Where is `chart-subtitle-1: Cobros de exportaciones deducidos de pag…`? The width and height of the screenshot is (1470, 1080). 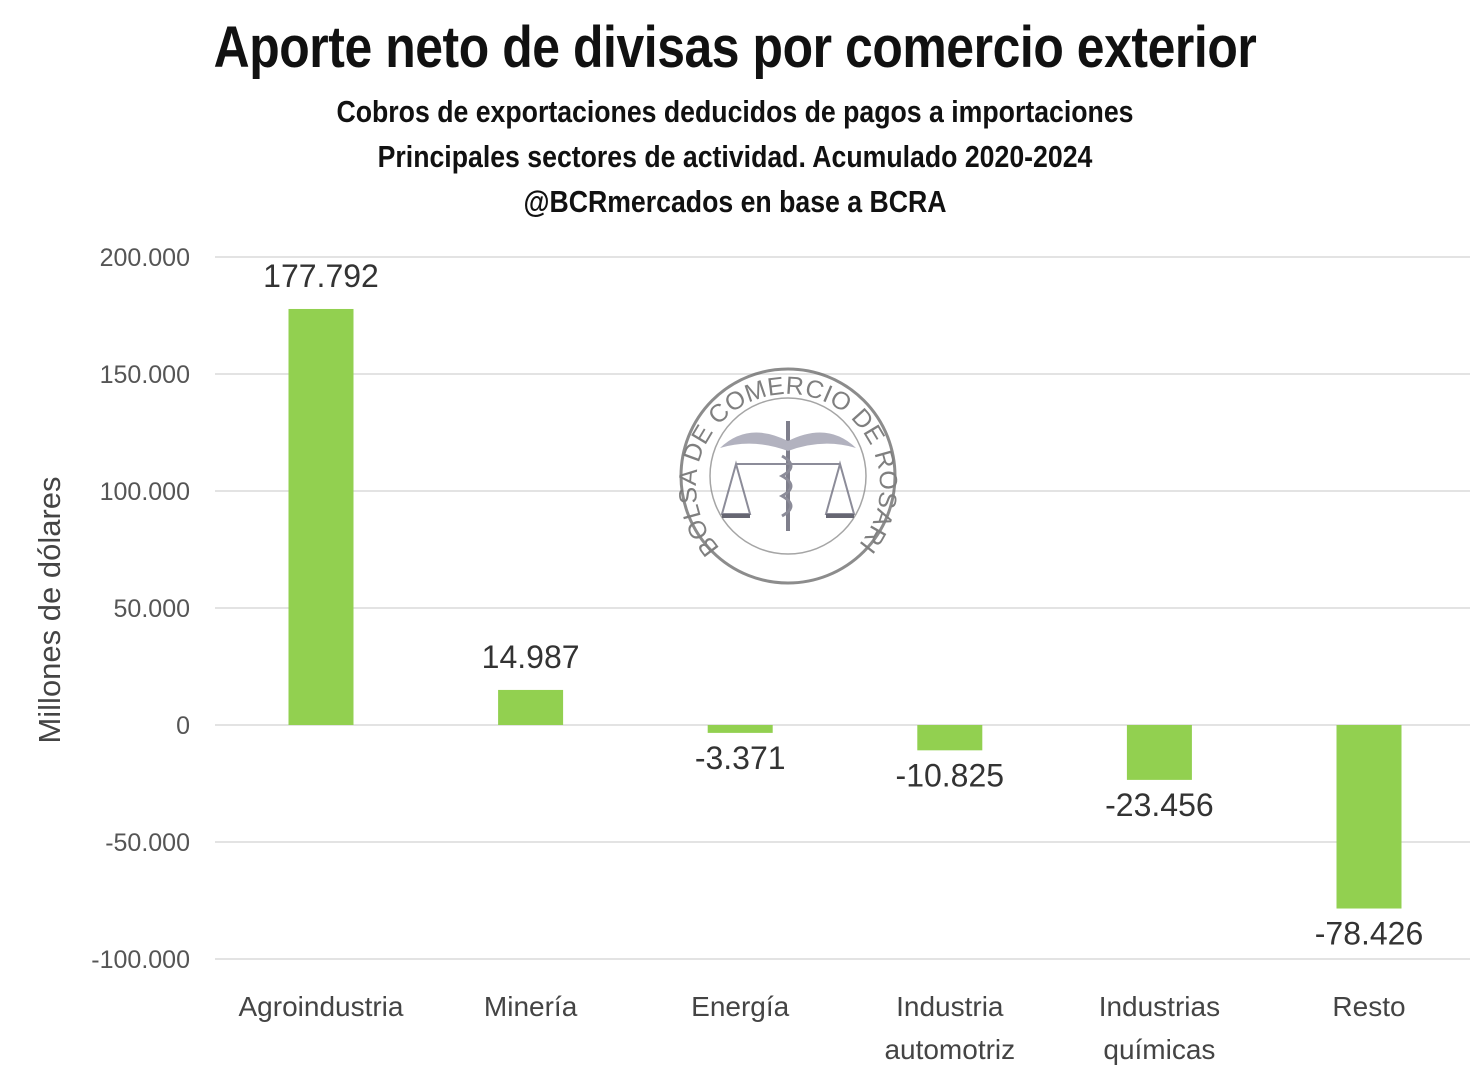 chart-subtitle-1: Cobros de exportaciones deducidos de pag… is located at coordinates (735, 111).